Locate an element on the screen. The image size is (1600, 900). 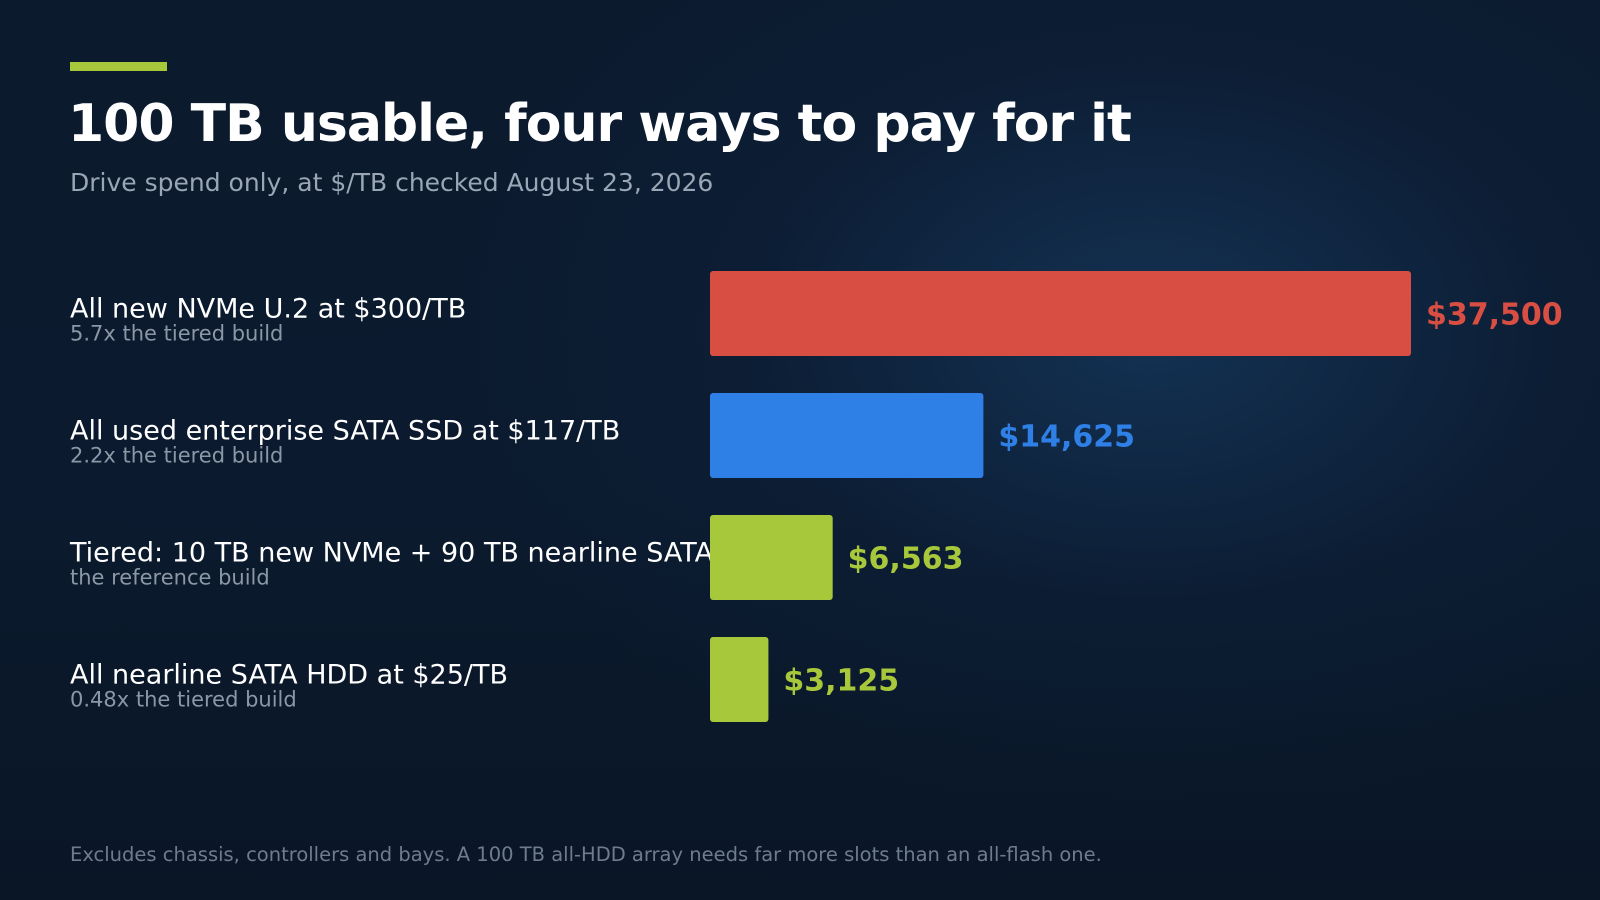
title-accent-bar is located at coordinates (118, 66).